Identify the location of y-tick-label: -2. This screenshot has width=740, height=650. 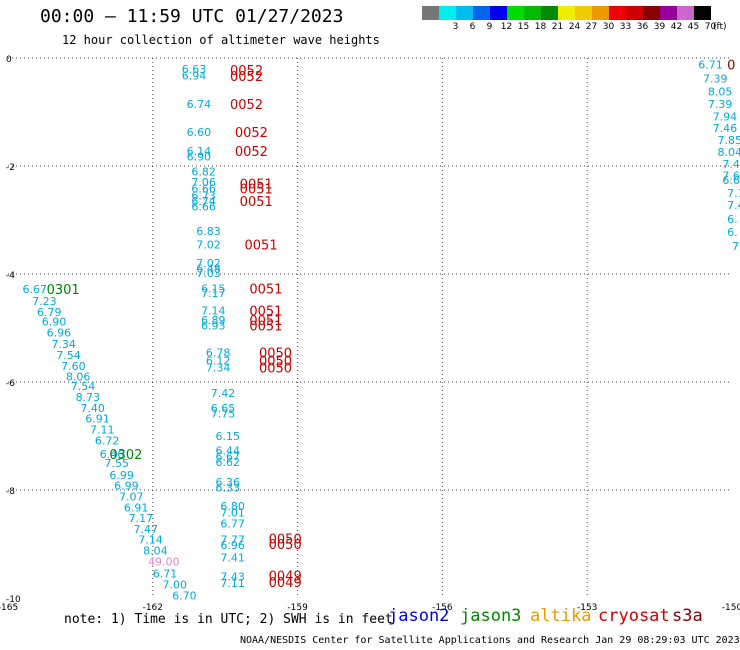
(10, 168).